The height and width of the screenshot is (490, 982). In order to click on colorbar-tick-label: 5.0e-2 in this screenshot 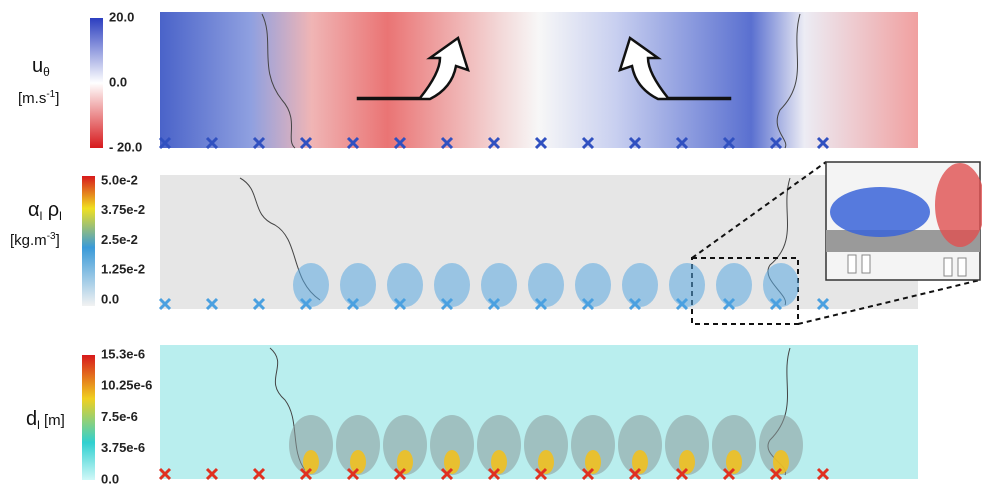, I will do `click(119, 179)`.